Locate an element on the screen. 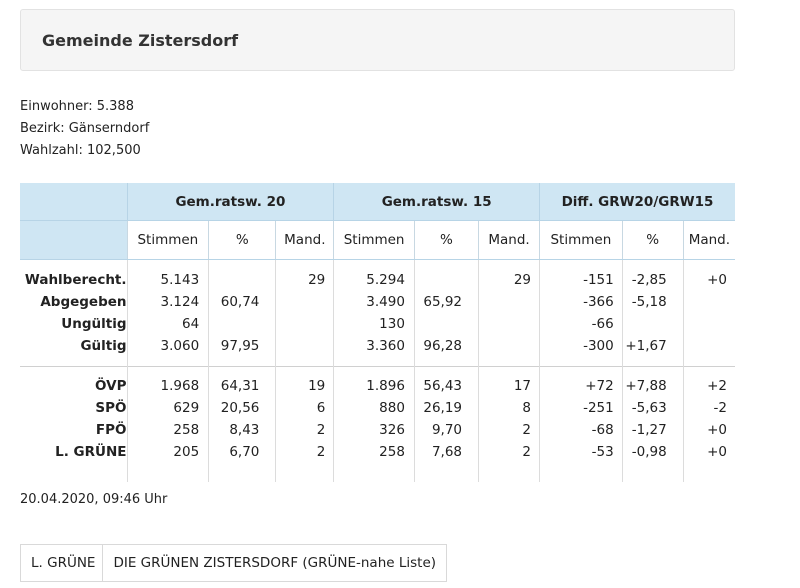 Image resolution: width=800 pixels, height=588 pixels. table-cell: 97,95 is located at coordinates (242, 346).